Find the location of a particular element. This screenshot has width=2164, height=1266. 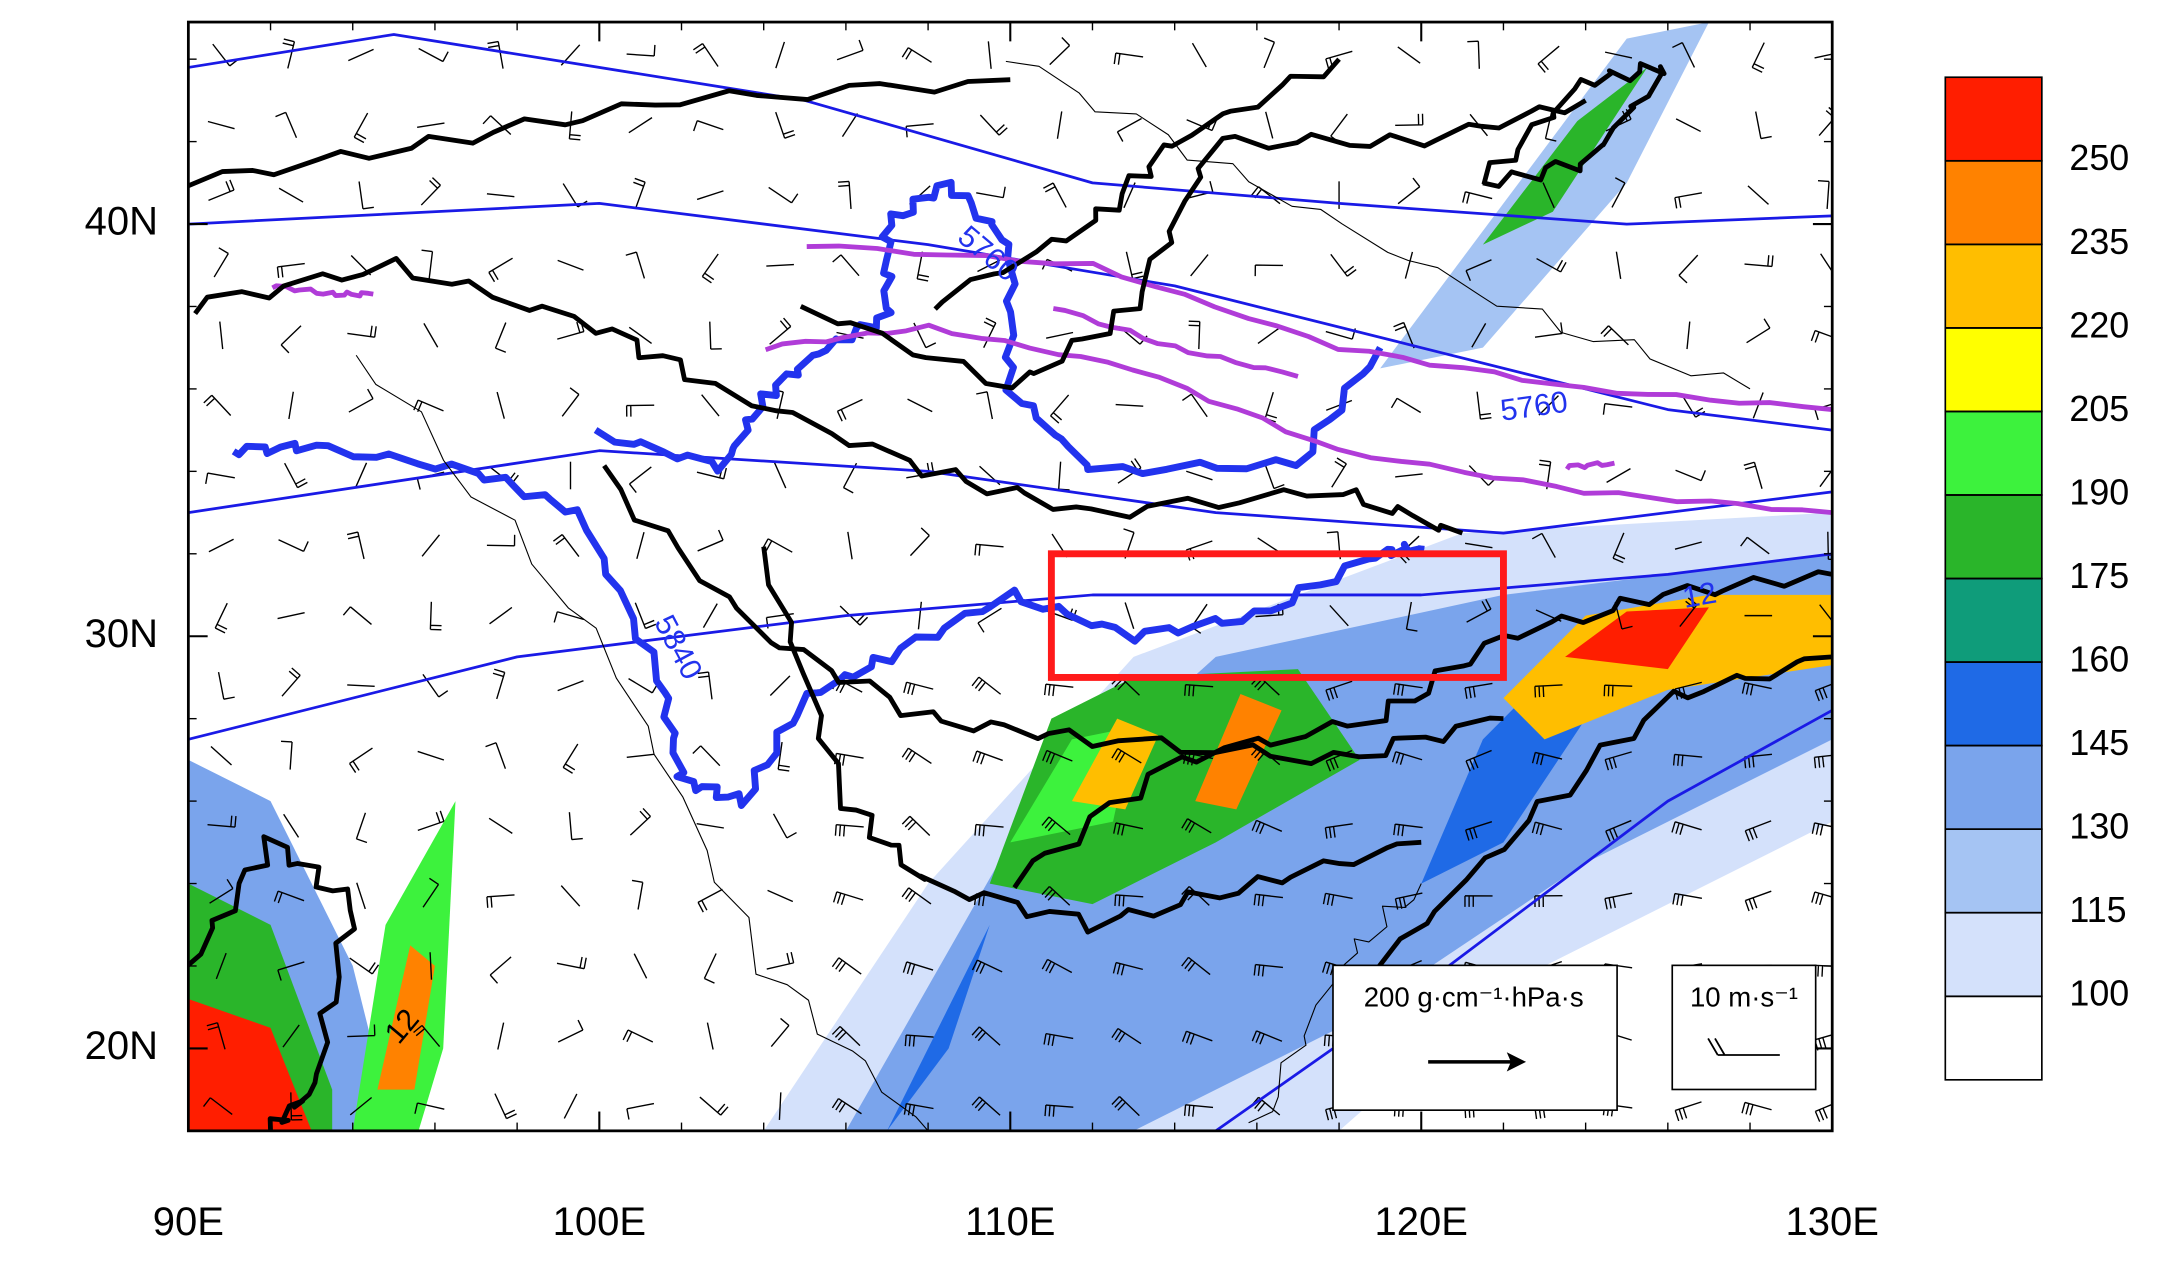

thick-contour is located at coordinates (988, 328).